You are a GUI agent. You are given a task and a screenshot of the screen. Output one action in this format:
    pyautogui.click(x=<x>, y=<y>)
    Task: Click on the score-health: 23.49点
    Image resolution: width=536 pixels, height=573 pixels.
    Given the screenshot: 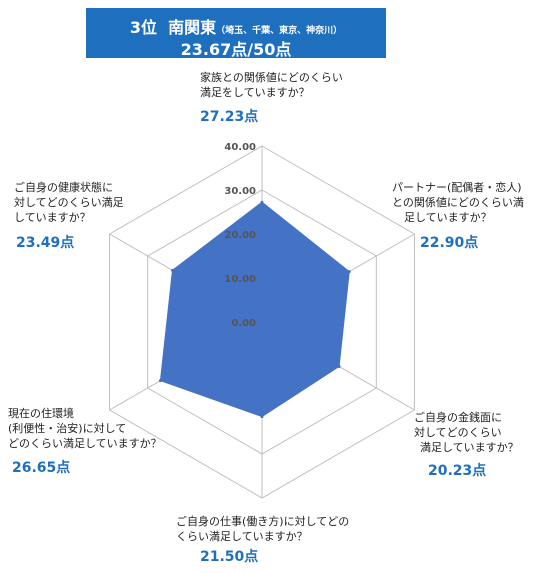 What is the action you would take?
    pyautogui.click(x=45, y=243)
    